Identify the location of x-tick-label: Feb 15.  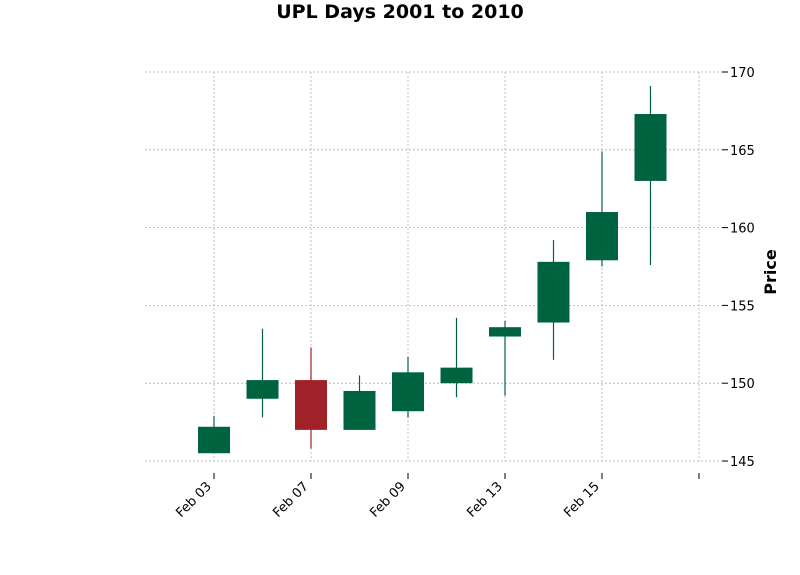
(582, 500).